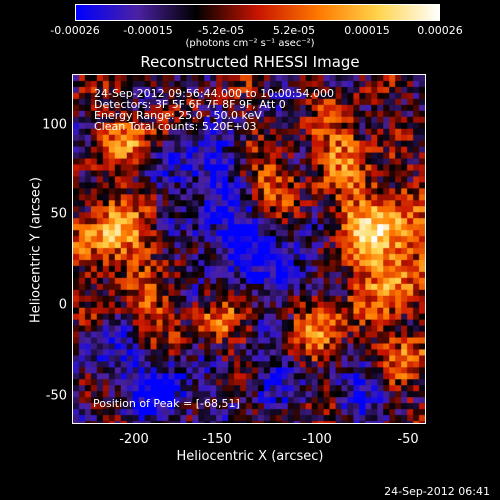 The height and width of the screenshot is (500, 500). I want to click on info-time-range: 24-Sep-2012 09:56:44.000 to 10:00:54.000, so click(214, 93).